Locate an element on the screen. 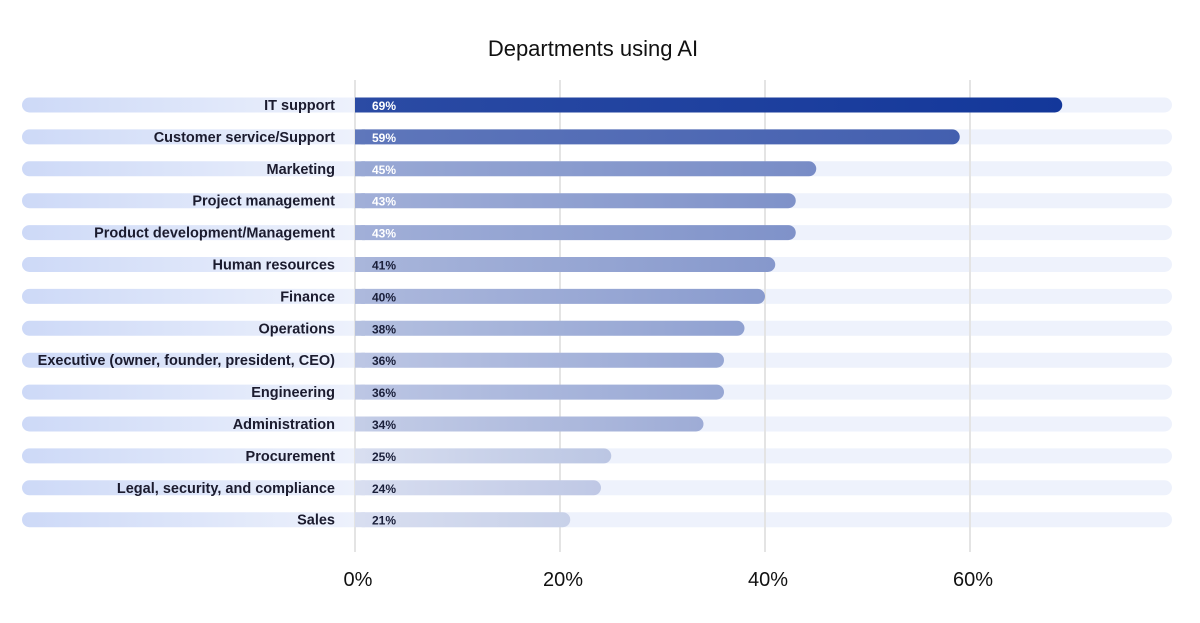  category-label: Customer service/Support is located at coordinates (244, 138).